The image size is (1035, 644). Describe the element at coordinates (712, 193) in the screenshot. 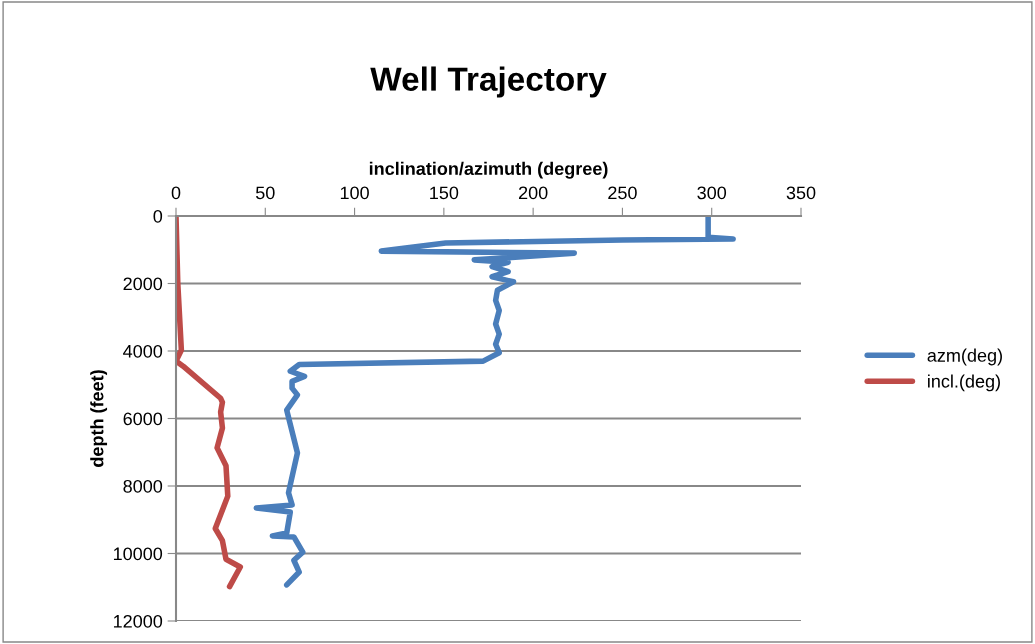

I see `x-tick-label: 300` at that location.